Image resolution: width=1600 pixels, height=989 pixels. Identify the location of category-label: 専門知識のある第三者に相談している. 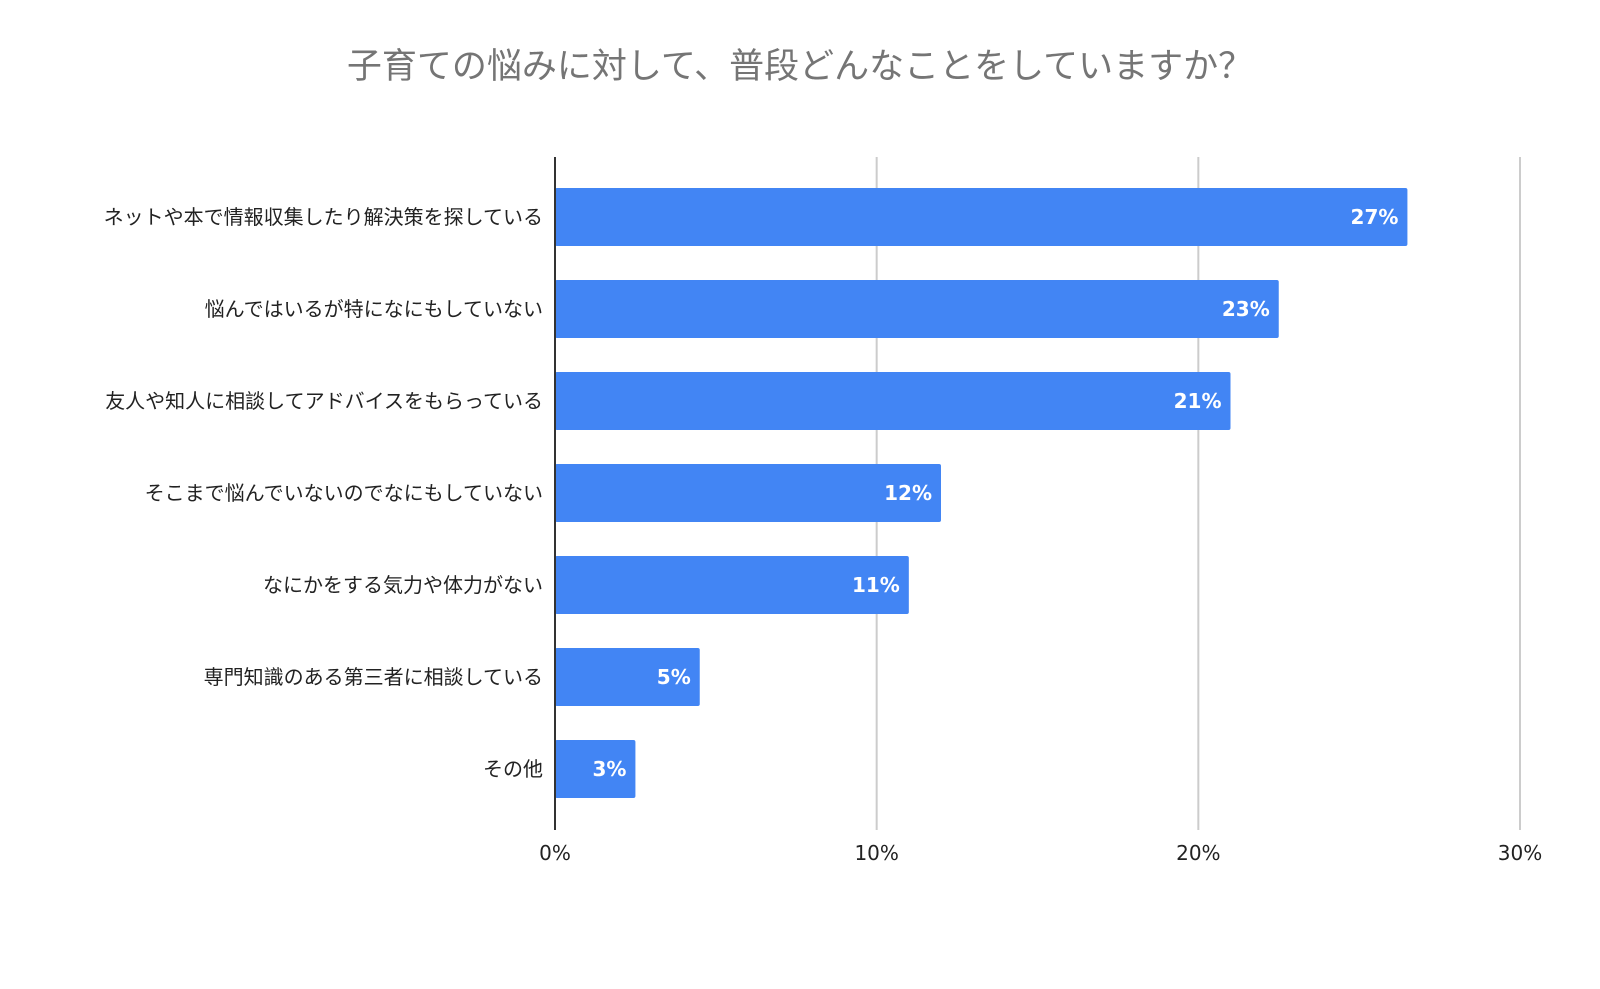
(373, 677).